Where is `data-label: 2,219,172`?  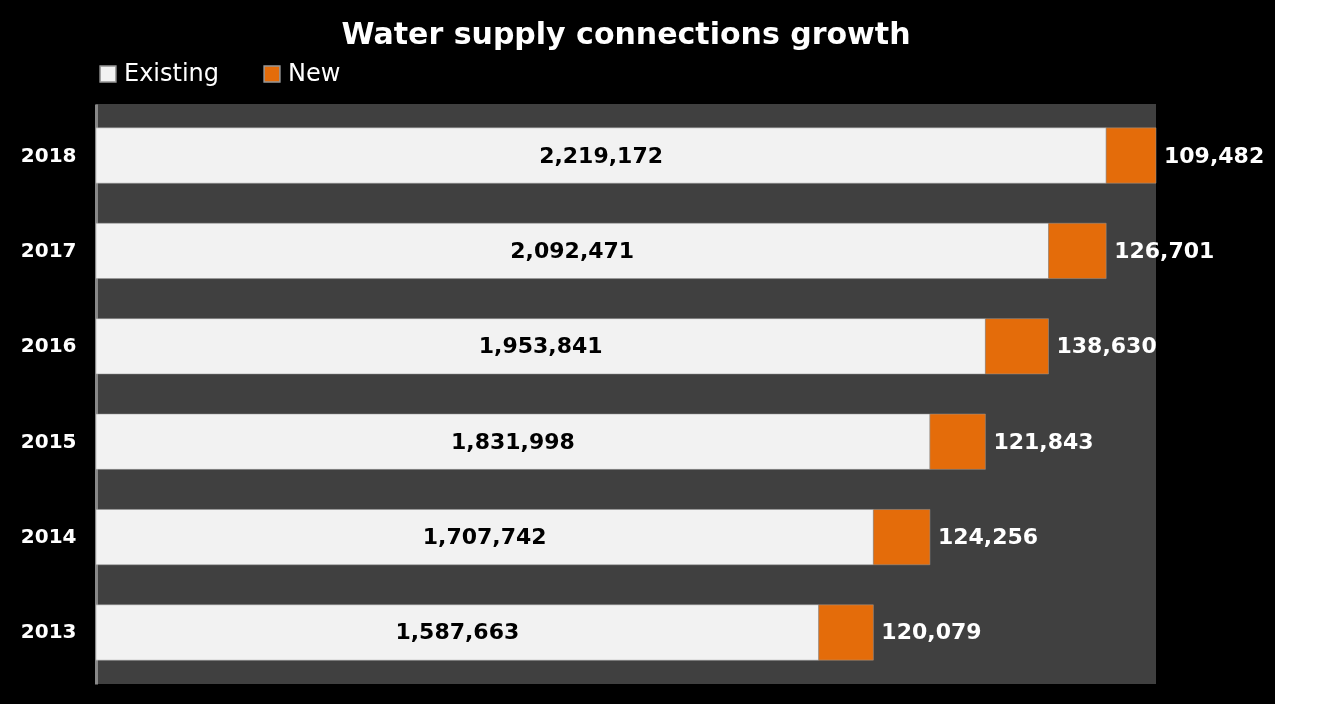 data-label: 2,219,172 is located at coordinates (601, 155).